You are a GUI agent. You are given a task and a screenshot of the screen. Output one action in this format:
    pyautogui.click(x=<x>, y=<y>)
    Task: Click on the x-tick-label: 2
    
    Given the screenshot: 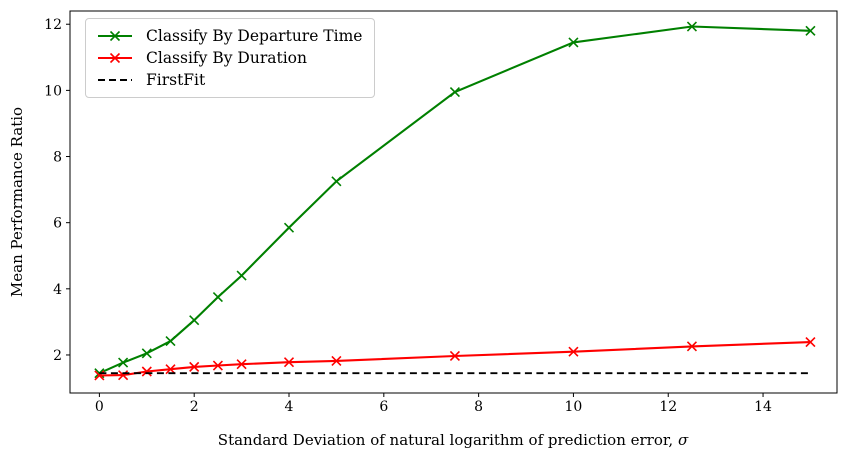 What is the action you would take?
    pyautogui.click(x=194, y=407)
    